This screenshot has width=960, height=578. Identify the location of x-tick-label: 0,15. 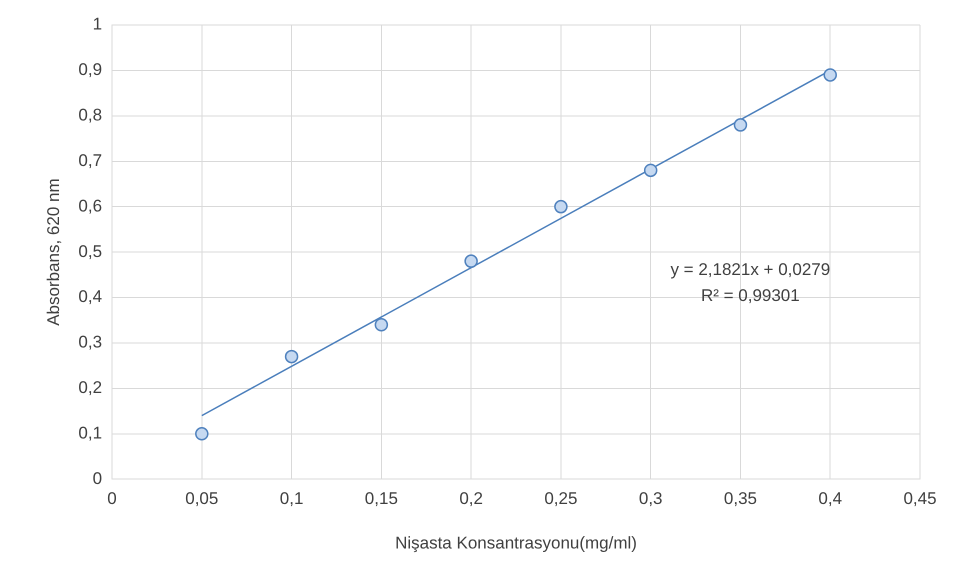
(381, 498).